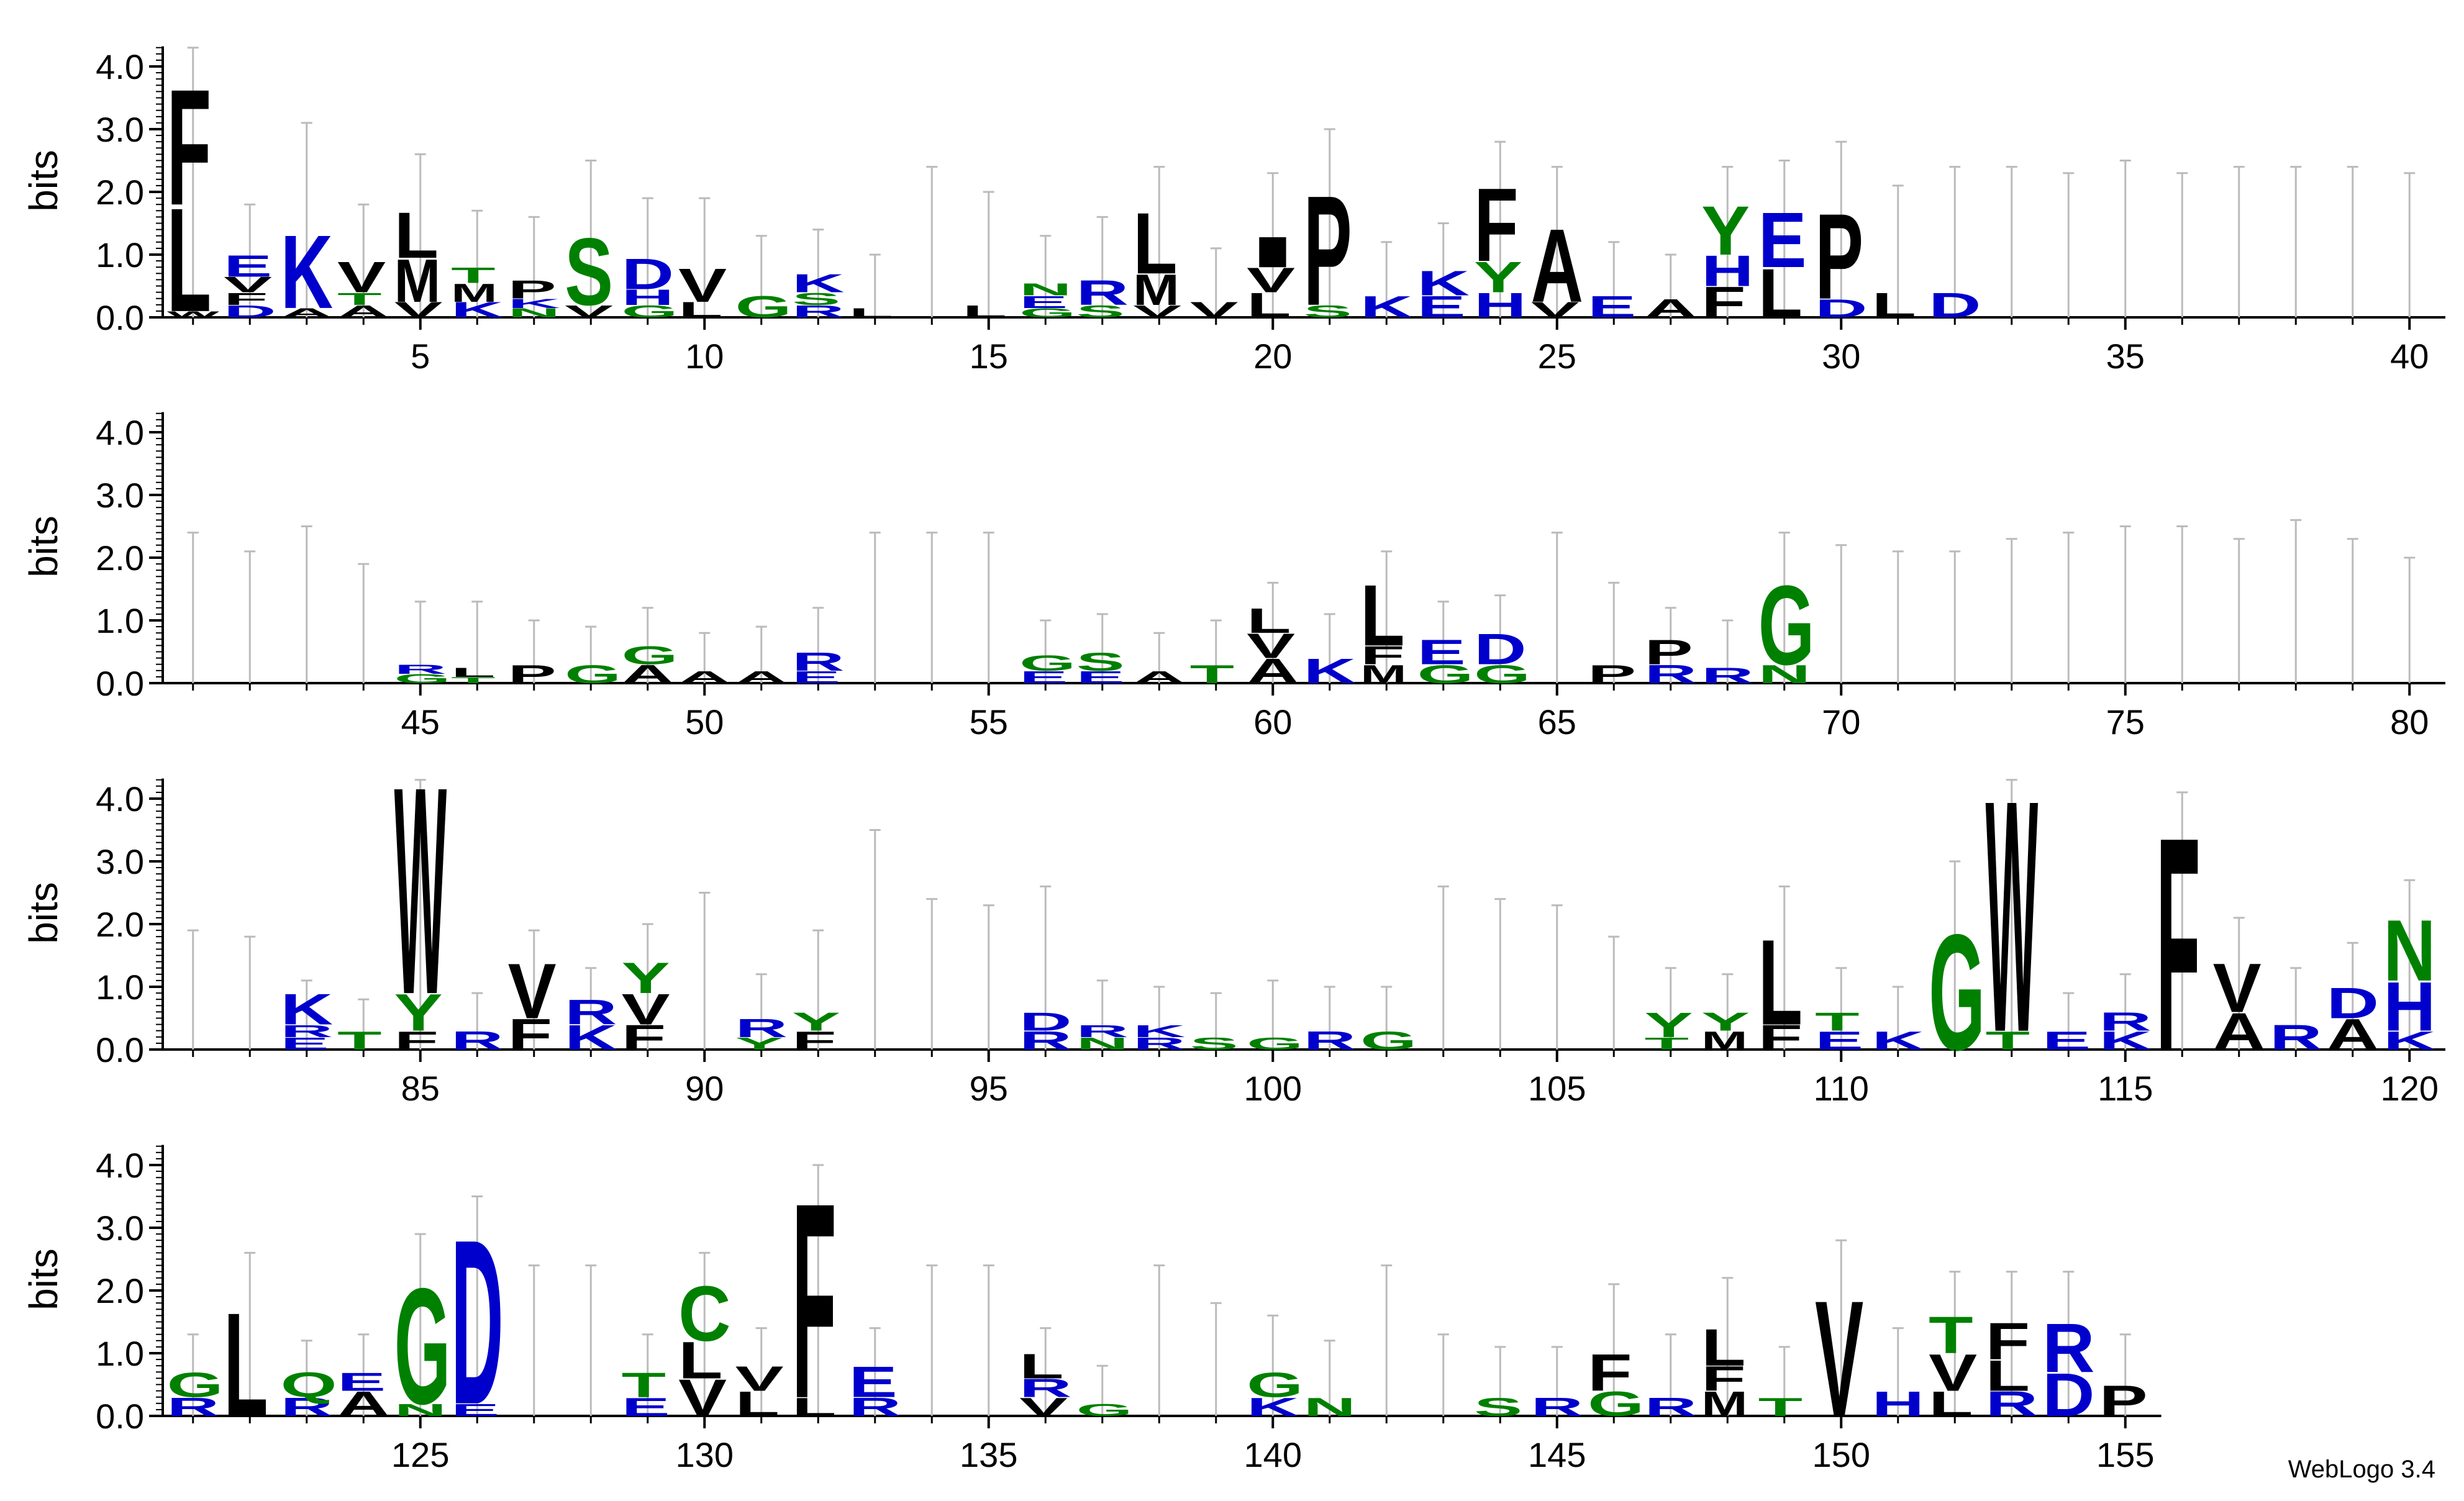  What do you see at coordinates (194, 314) in the screenshot?
I see `logo-letter: W` at bounding box center [194, 314].